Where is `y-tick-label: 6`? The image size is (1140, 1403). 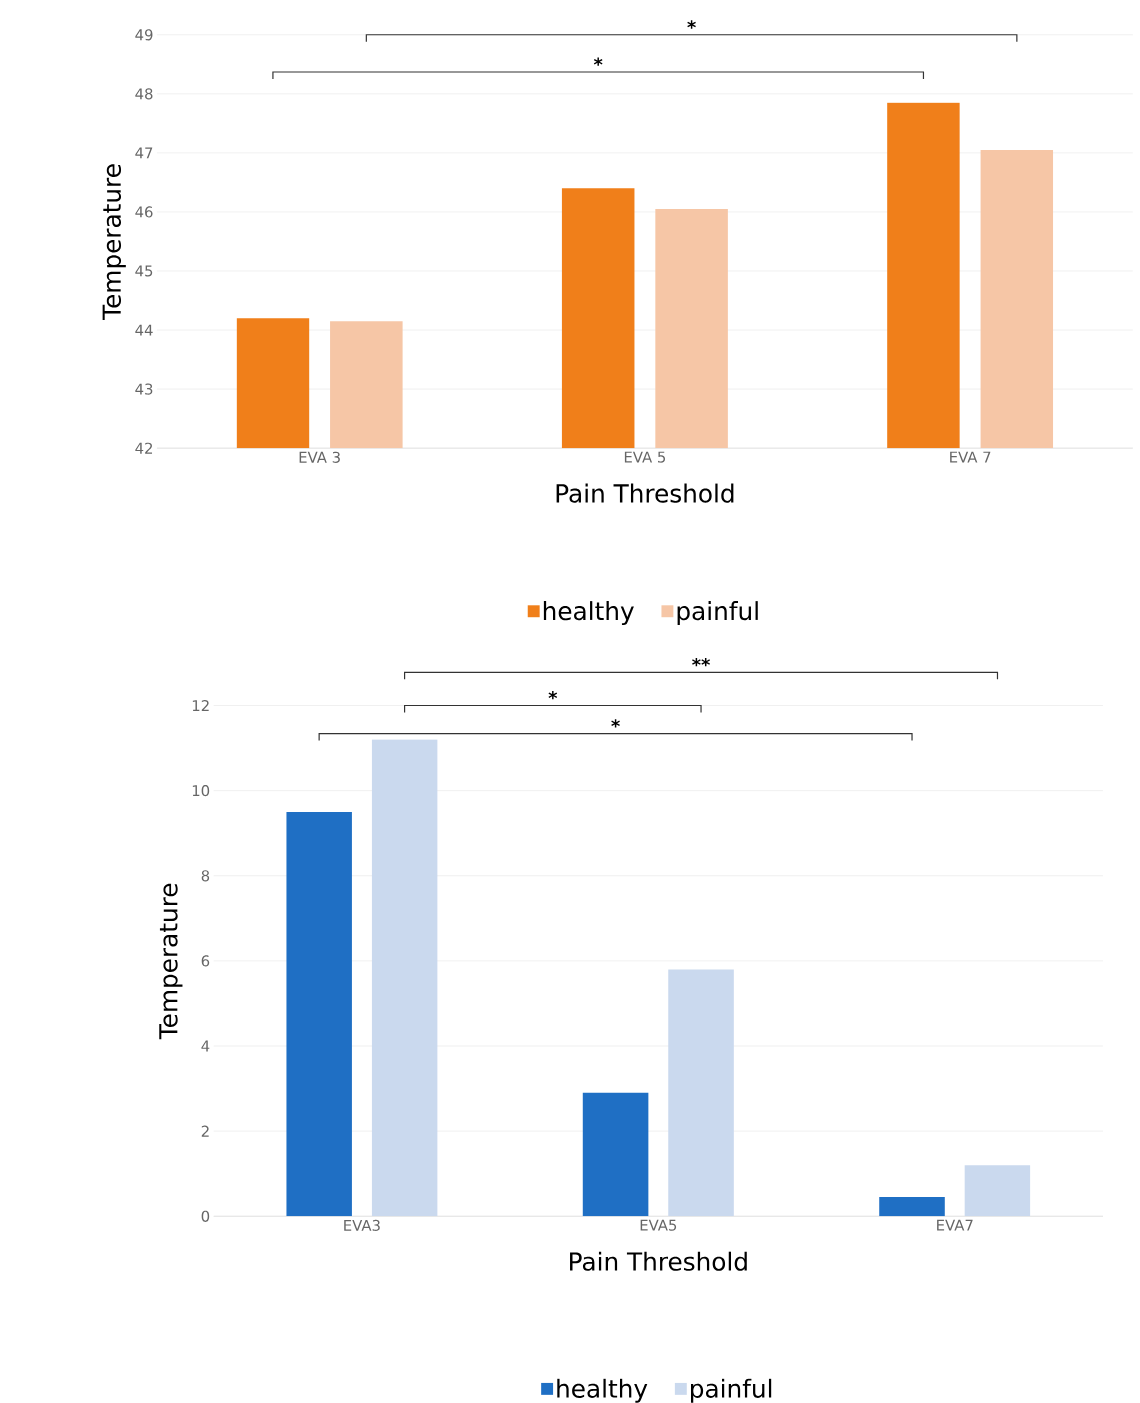
y-tick-label: 6 is located at coordinates (205, 961).